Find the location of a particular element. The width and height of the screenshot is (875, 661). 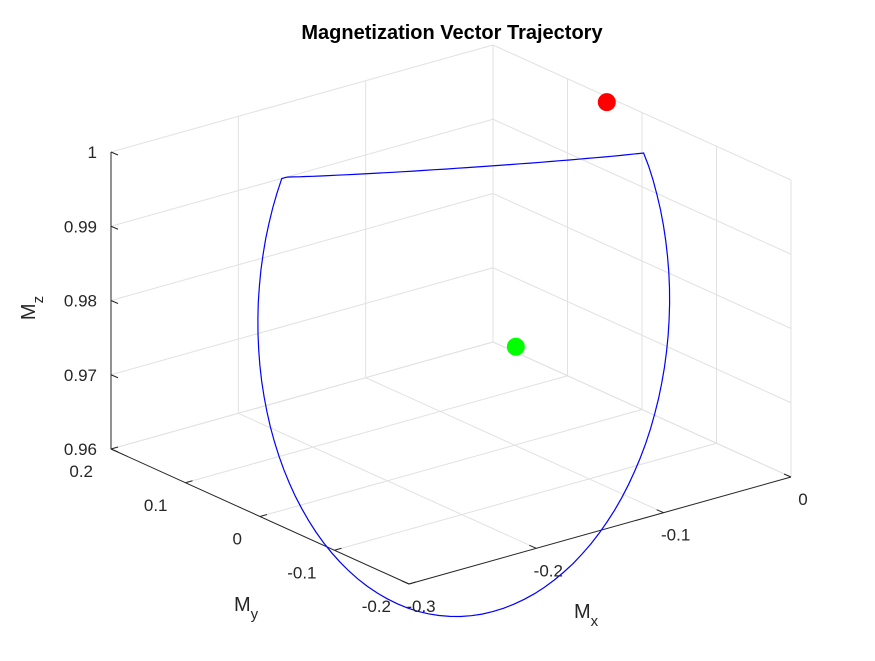

start-marker is located at coordinates (515, 346).